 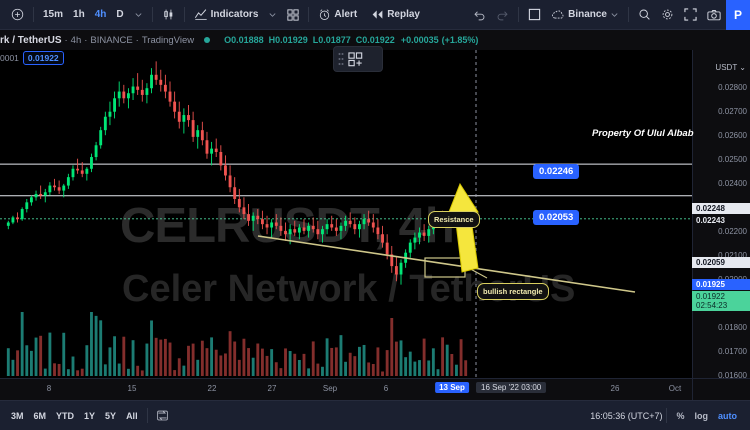 I want to click on settings-button, so click(x=667, y=15).